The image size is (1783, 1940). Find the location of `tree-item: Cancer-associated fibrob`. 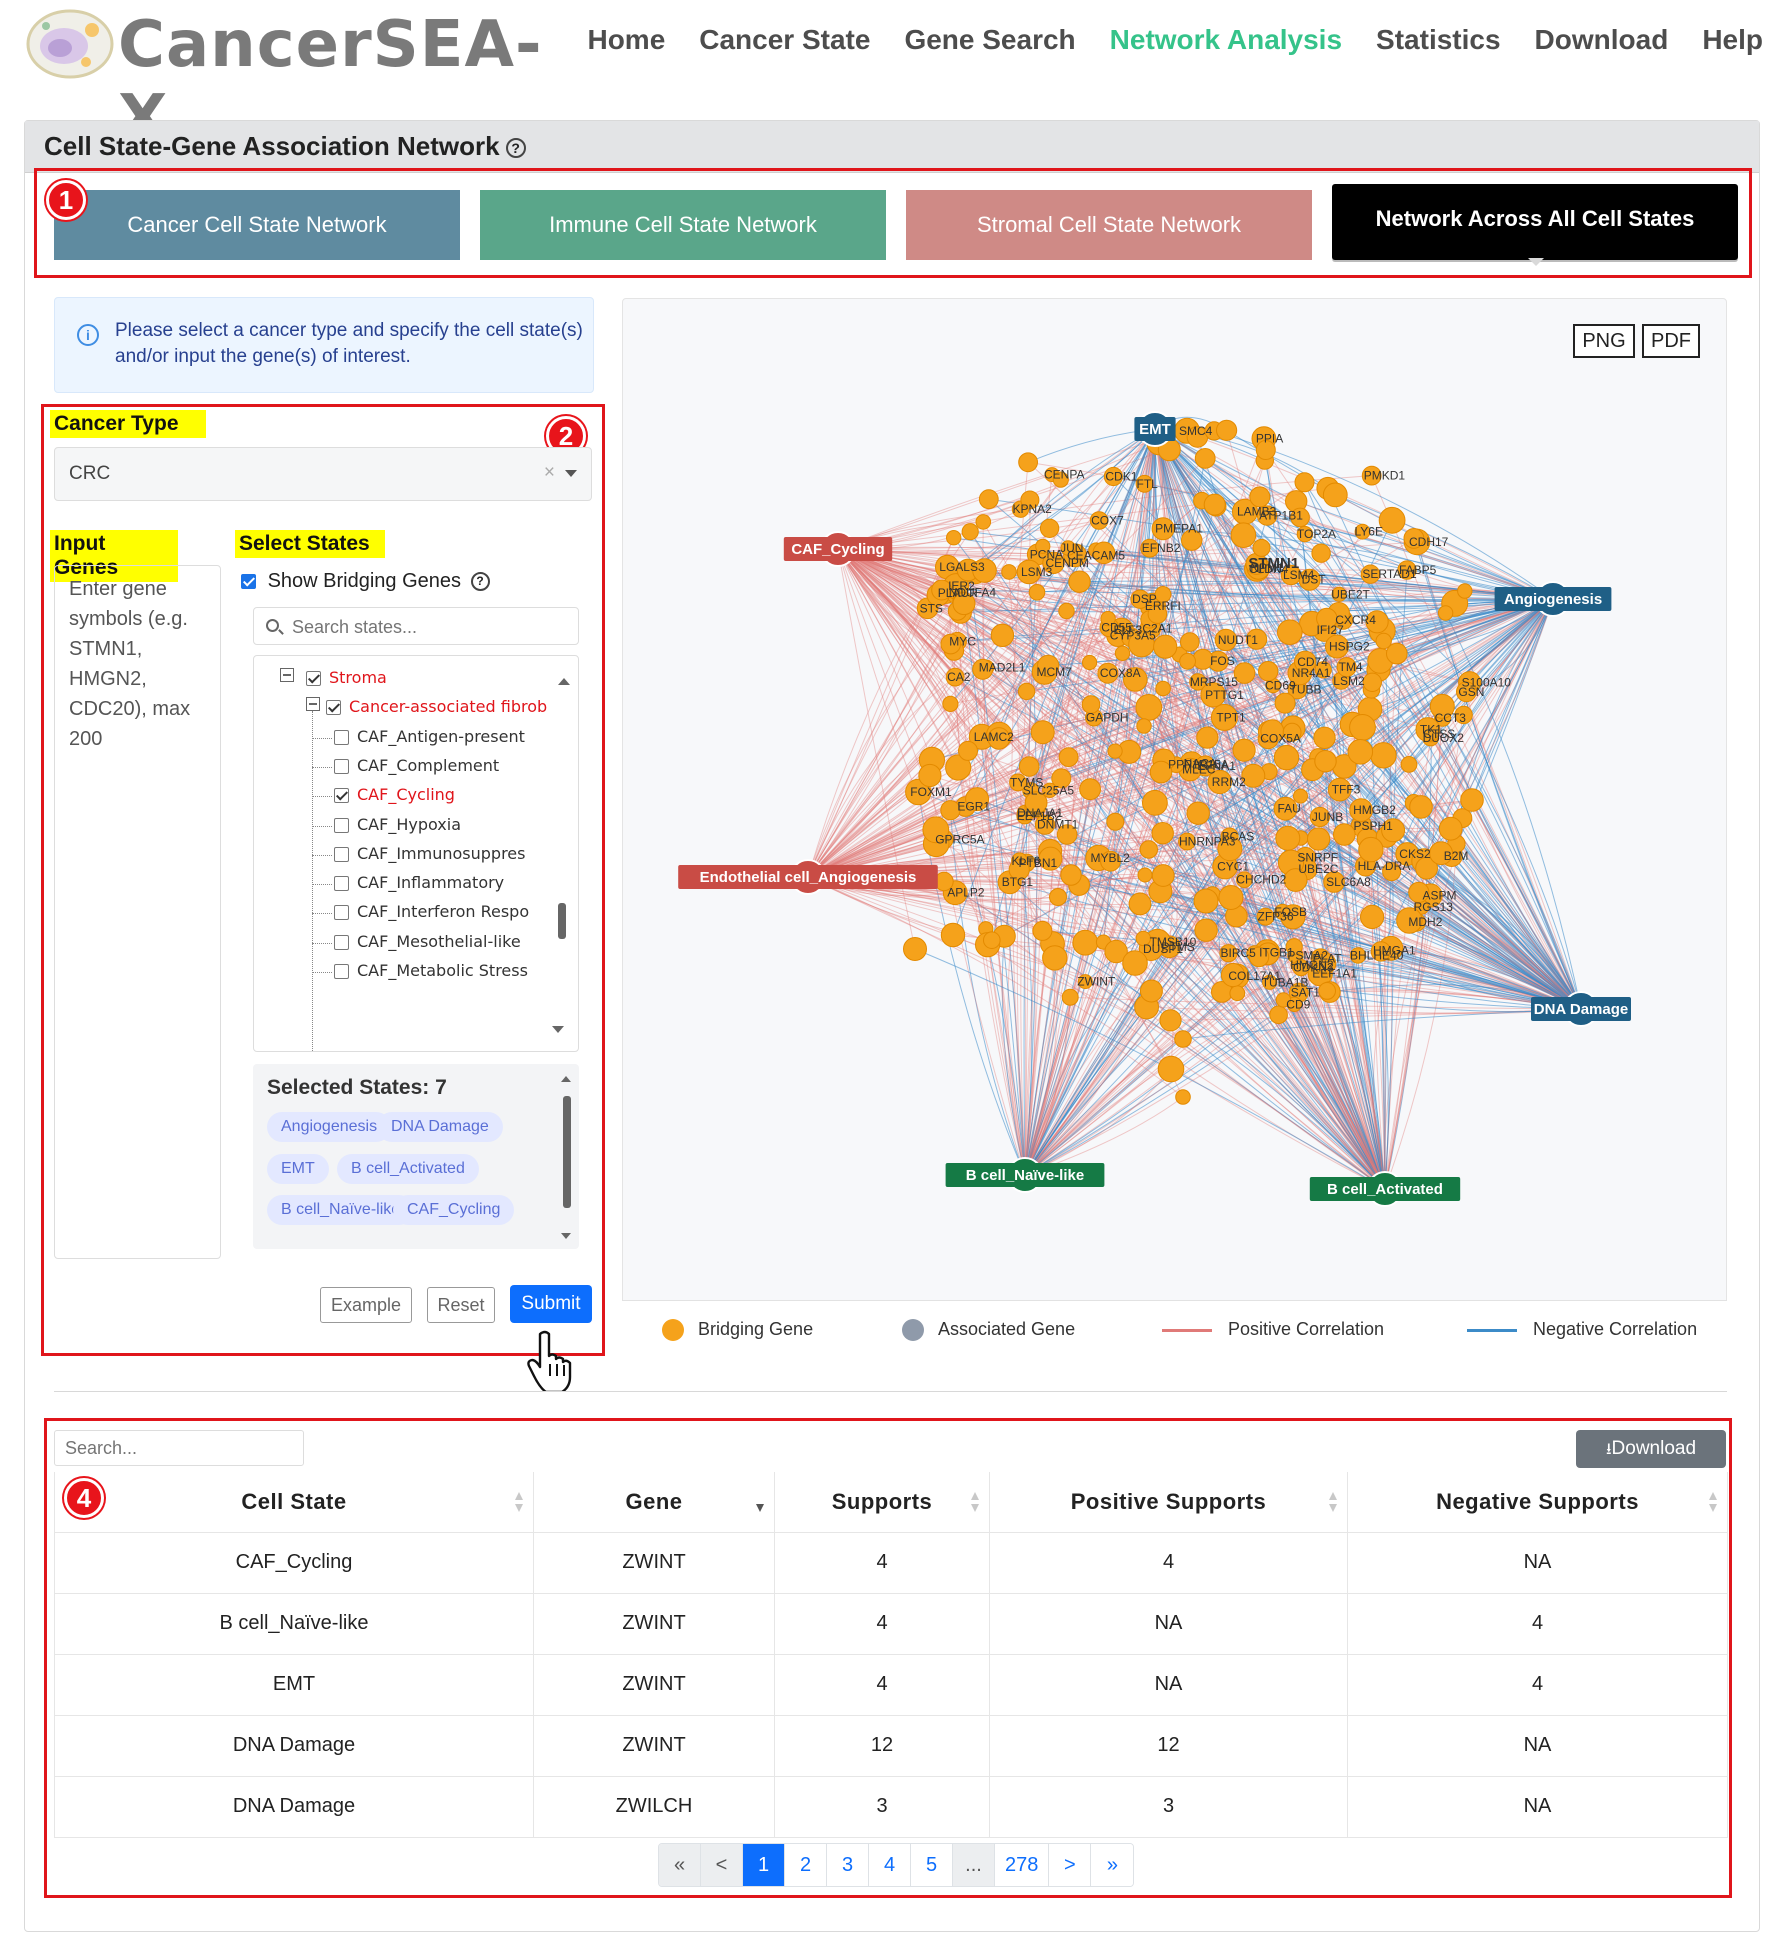

tree-item: Cancer-associated fibrob is located at coordinates (436, 706).